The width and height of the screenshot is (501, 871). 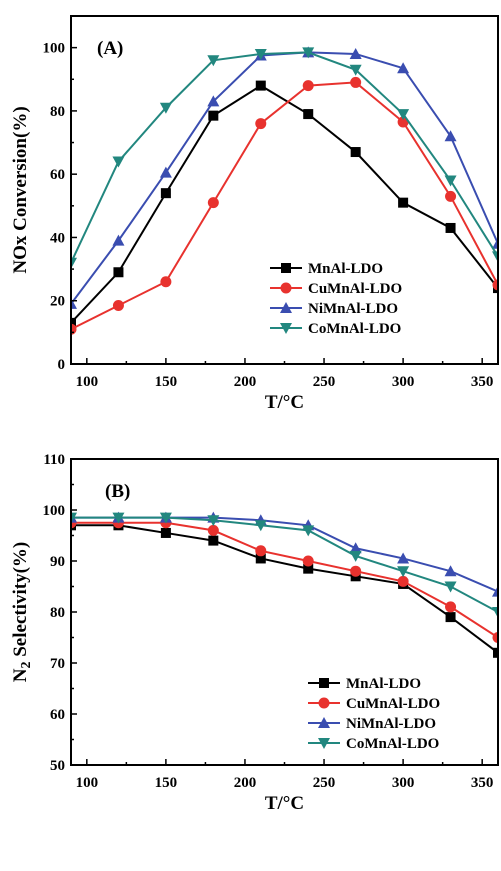 I want to click on legend-label-1: CuMnAl-LDO, so click(x=393, y=704).